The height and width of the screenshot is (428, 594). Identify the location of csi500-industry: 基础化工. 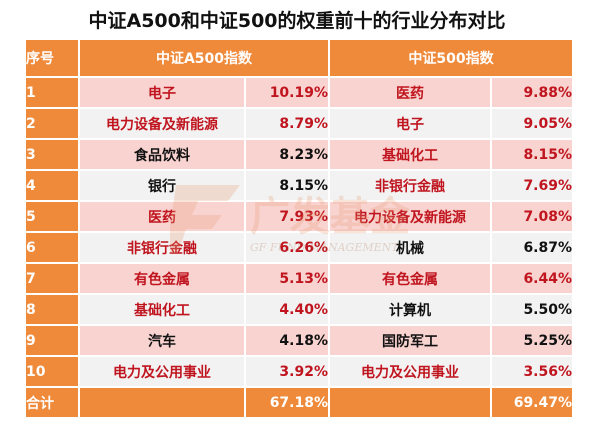
(411, 155).